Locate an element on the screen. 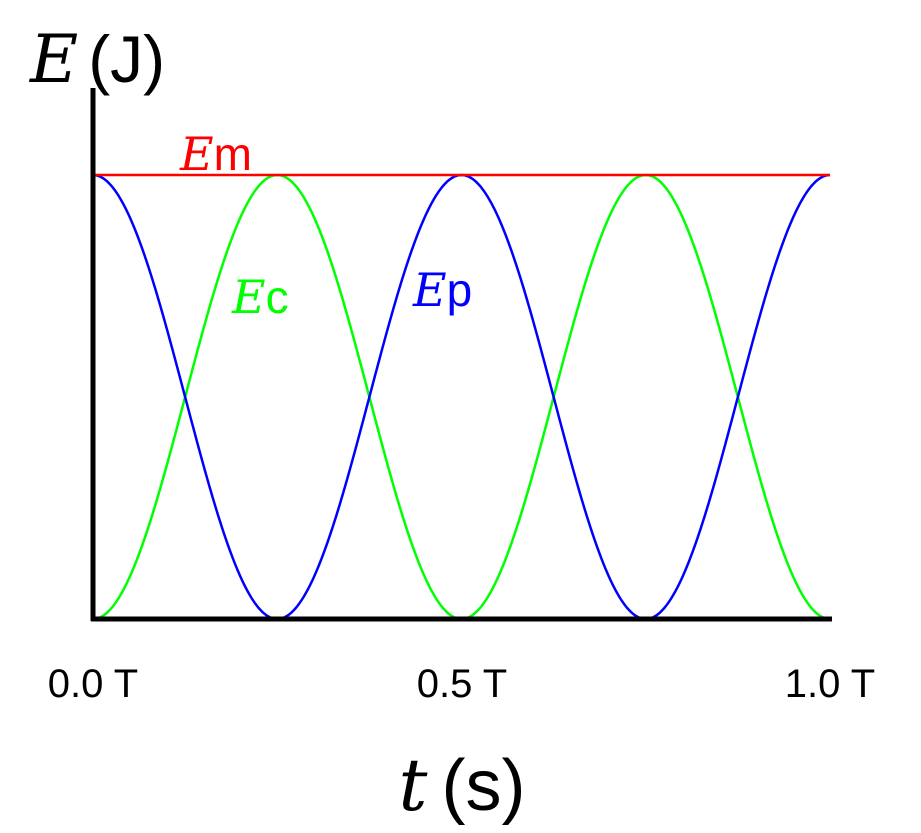 This screenshot has height=833, width=921. y-axis-symbol: E is located at coordinates (53, 59).